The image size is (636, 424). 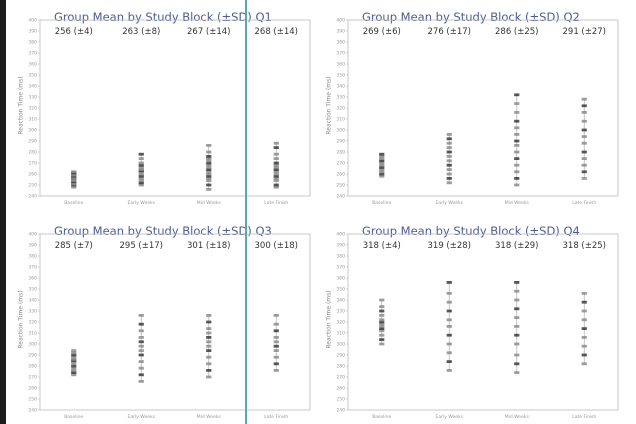 What do you see at coordinates (209, 246) in the screenshot?
I see `group-mean-annotation: 301 (±18)` at bounding box center [209, 246].